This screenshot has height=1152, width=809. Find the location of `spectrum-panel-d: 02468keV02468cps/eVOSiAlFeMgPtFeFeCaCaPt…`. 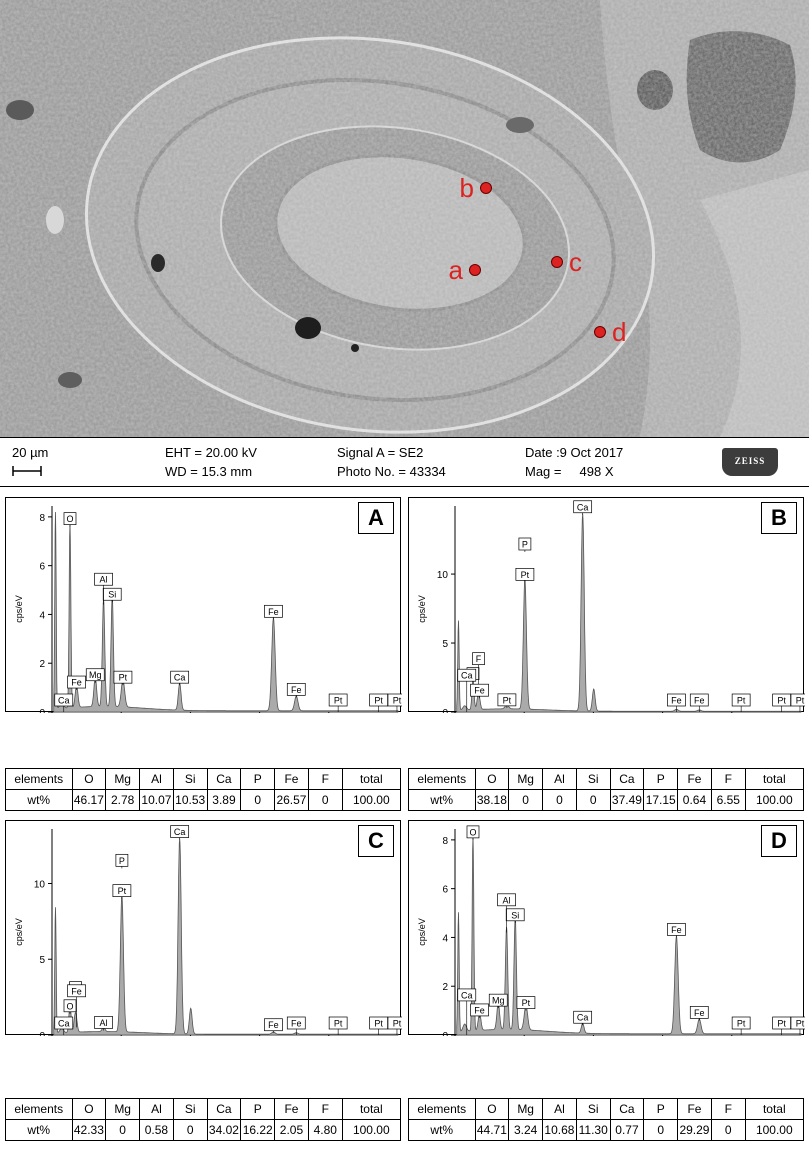

spectrum-panel-d: 02468keV02468cps/eVOSiAlFeMgPtFeFeCaCaPt… is located at coordinates (606, 928).